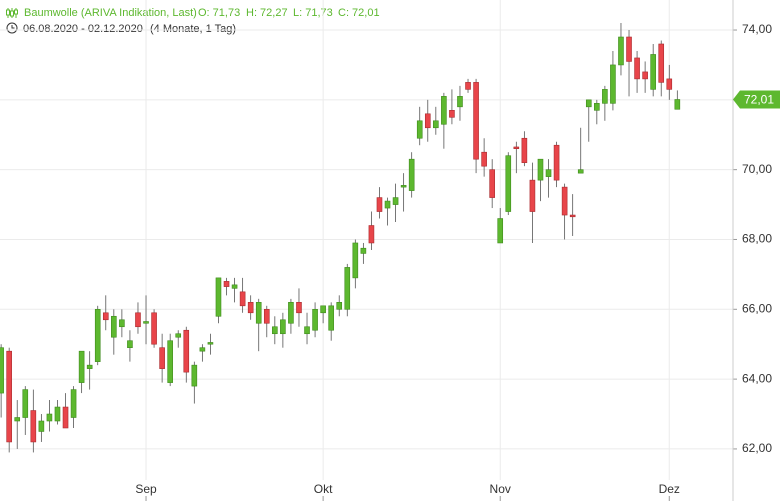 The width and height of the screenshot is (780, 501). What do you see at coordinates (757, 448) in the screenshot?
I see `y-tick-label: 62,00` at bounding box center [757, 448].